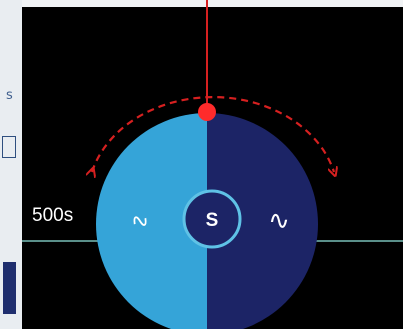 The image size is (403, 329). I want to click on left-panel-strip: s, so click(11, 164).